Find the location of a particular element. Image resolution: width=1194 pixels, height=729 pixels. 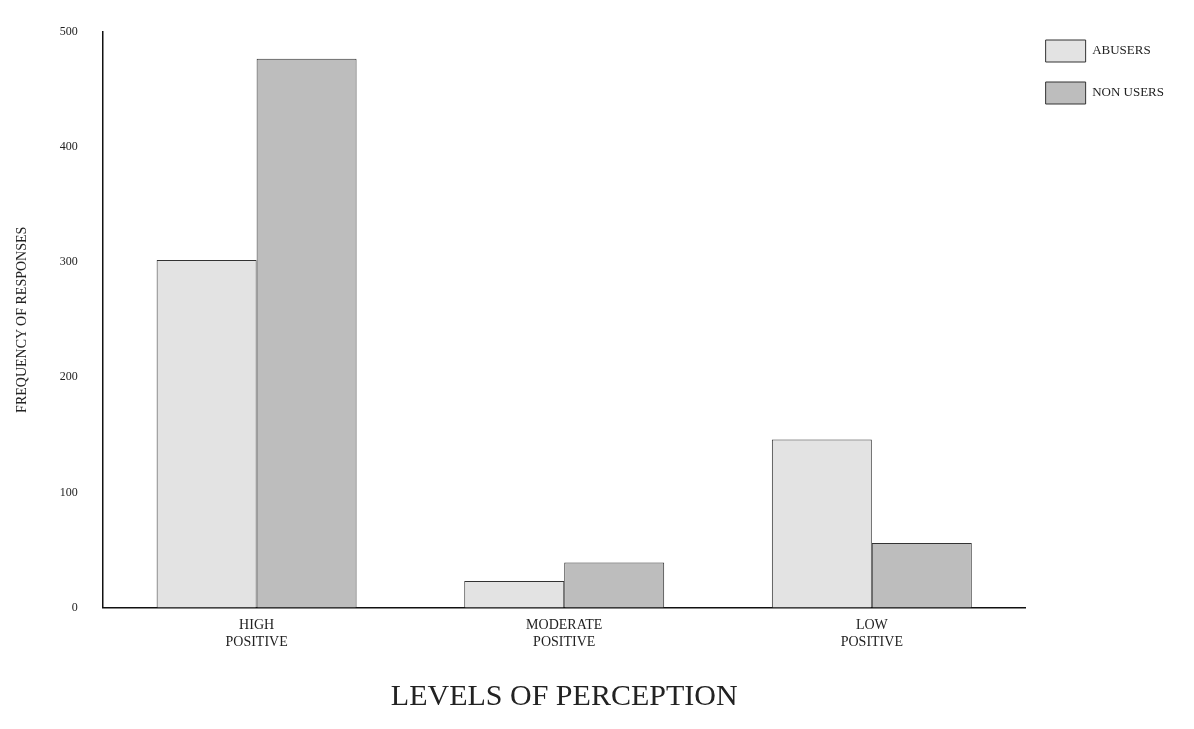

x-tick-label: HIGH POSITIVE is located at coordinates (256, 633).